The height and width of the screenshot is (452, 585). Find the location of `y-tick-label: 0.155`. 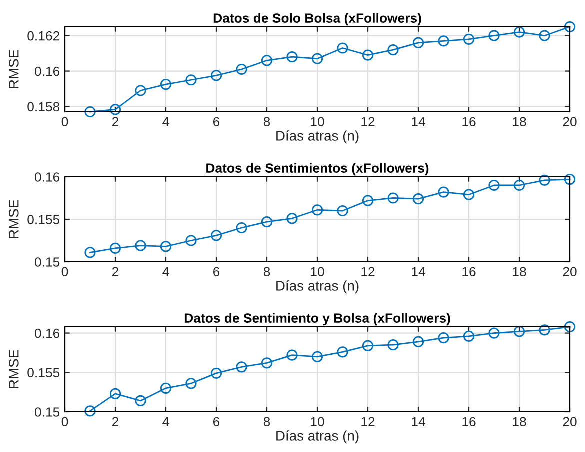

y-tick-label: 0.155 is located at coordinates (44, 373).